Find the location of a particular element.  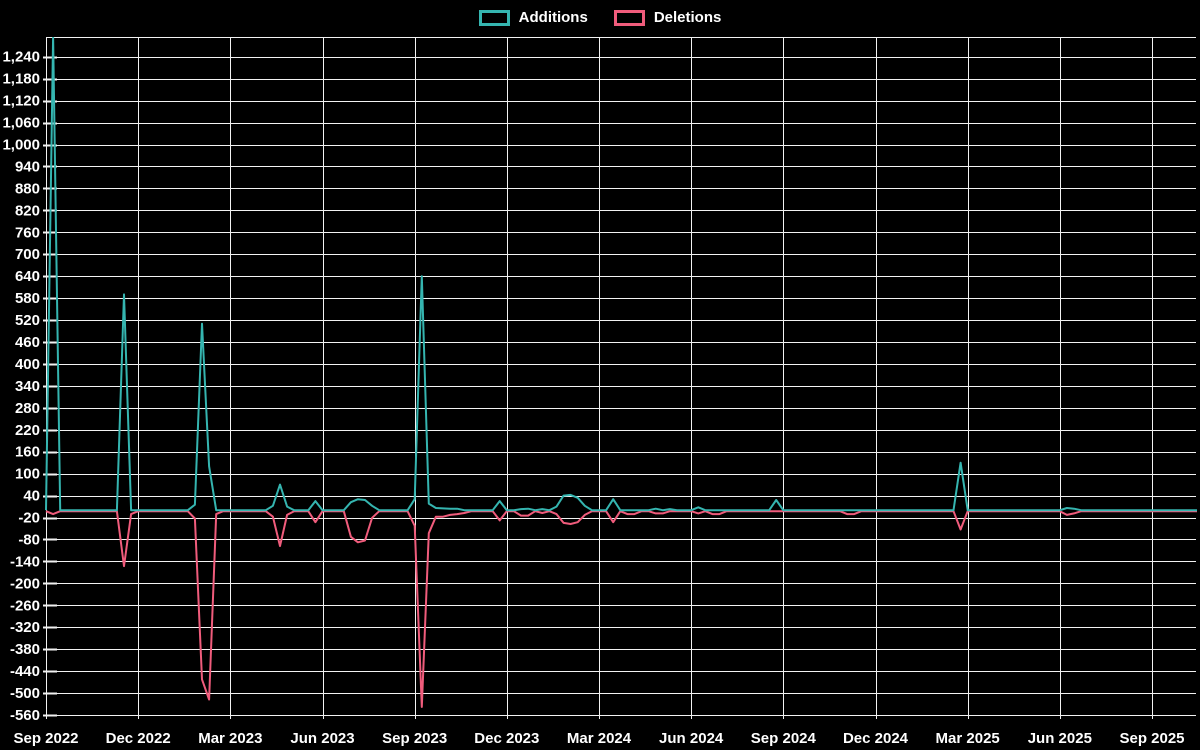

legend-label-deletions: Deletions is located at coordinates (687, 17).